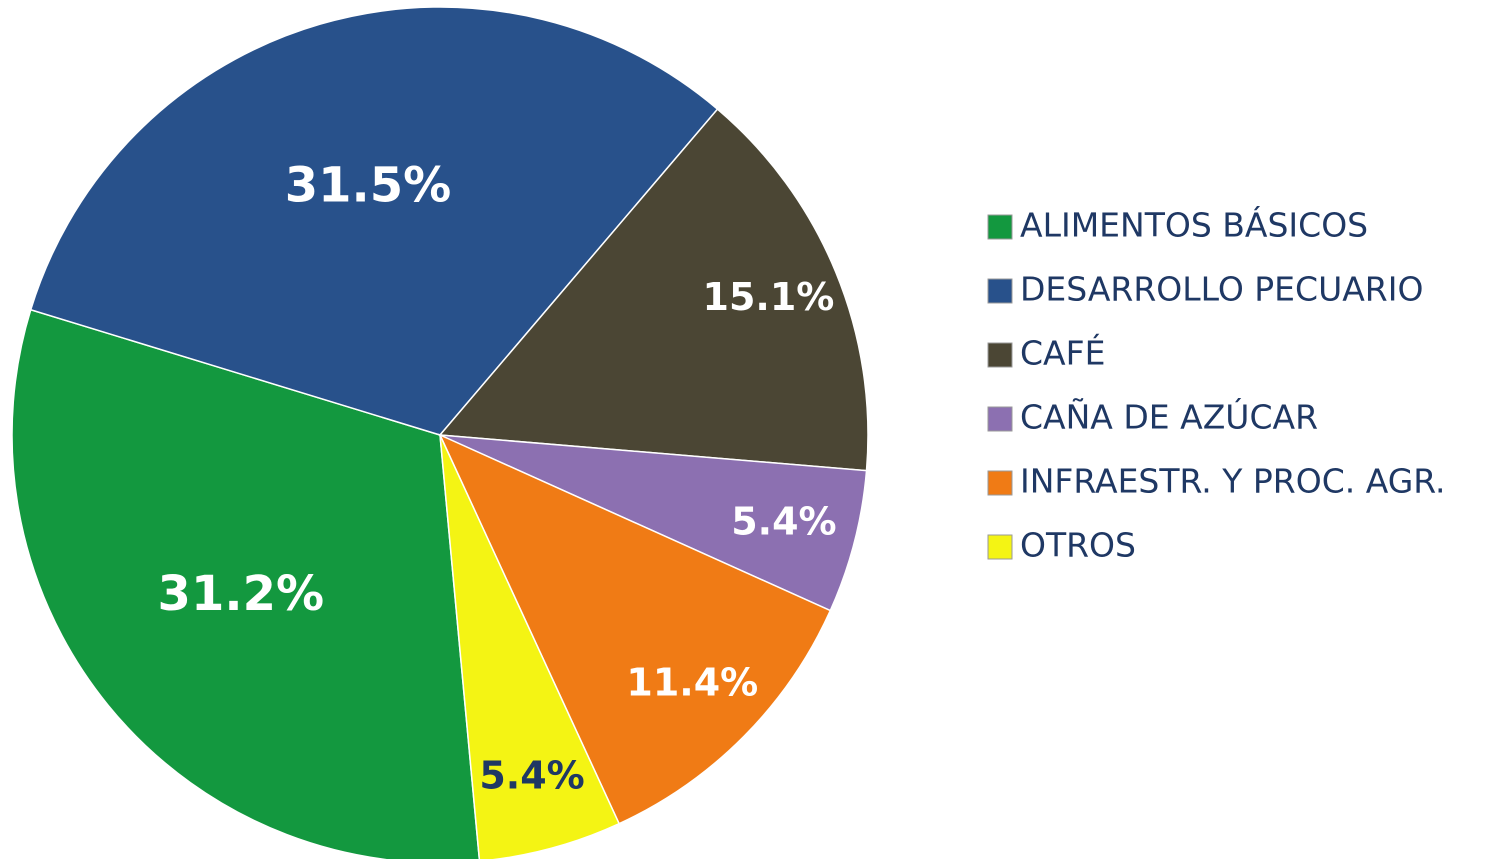 The height and width of the screenshot is (859, 1490). What do you see at coordinates (368, 185) in the screenshot?
I see `data-label: 31.5%` at bounding box center [368, 185].